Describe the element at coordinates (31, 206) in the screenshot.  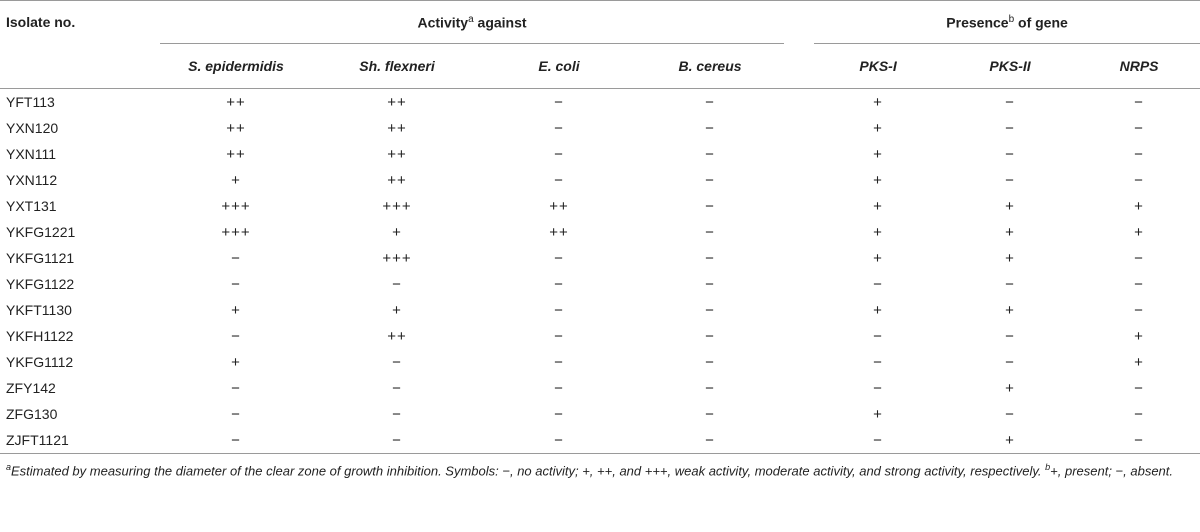
I see `isolate-cell: YXT131` at that location.